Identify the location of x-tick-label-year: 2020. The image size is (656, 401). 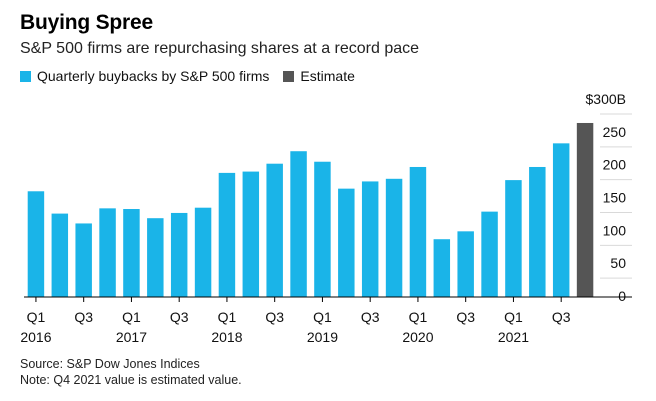
(417, 337).